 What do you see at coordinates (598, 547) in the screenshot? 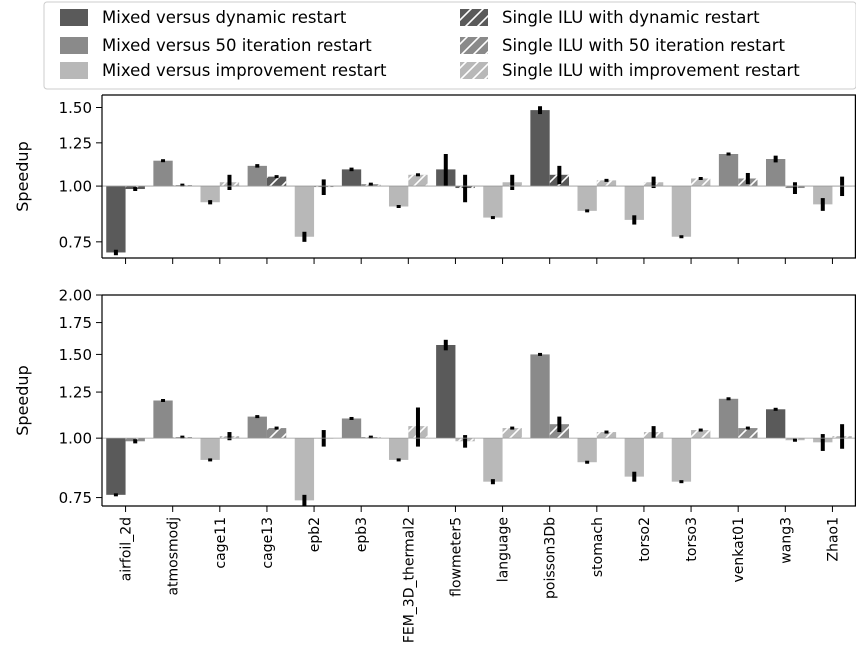
I see `x-tick-label: stomach` at bounding box center [598, 547].